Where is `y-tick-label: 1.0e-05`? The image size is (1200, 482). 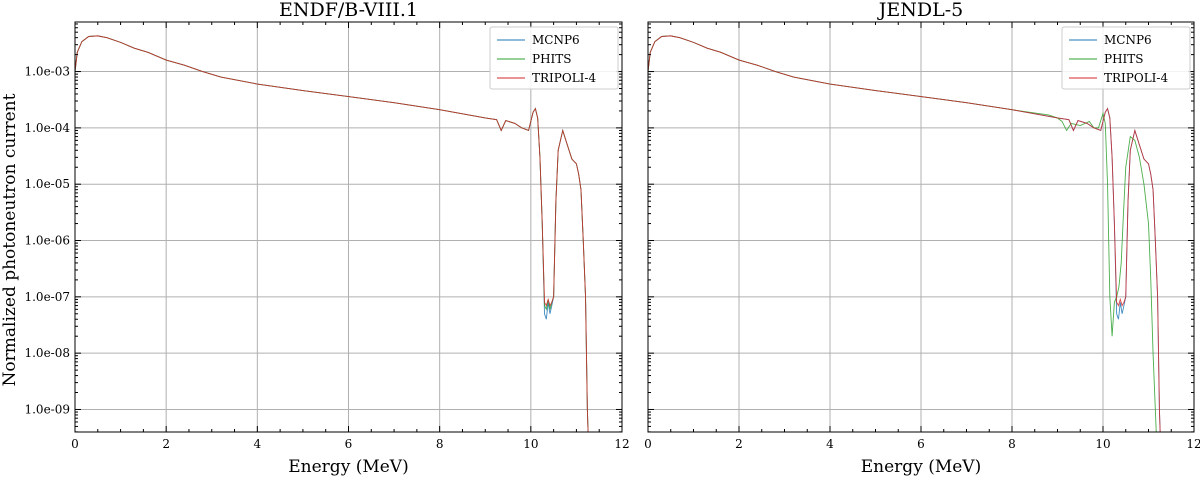
y-tick-label: 1.0e-05 is located at coordinates (47, 184).